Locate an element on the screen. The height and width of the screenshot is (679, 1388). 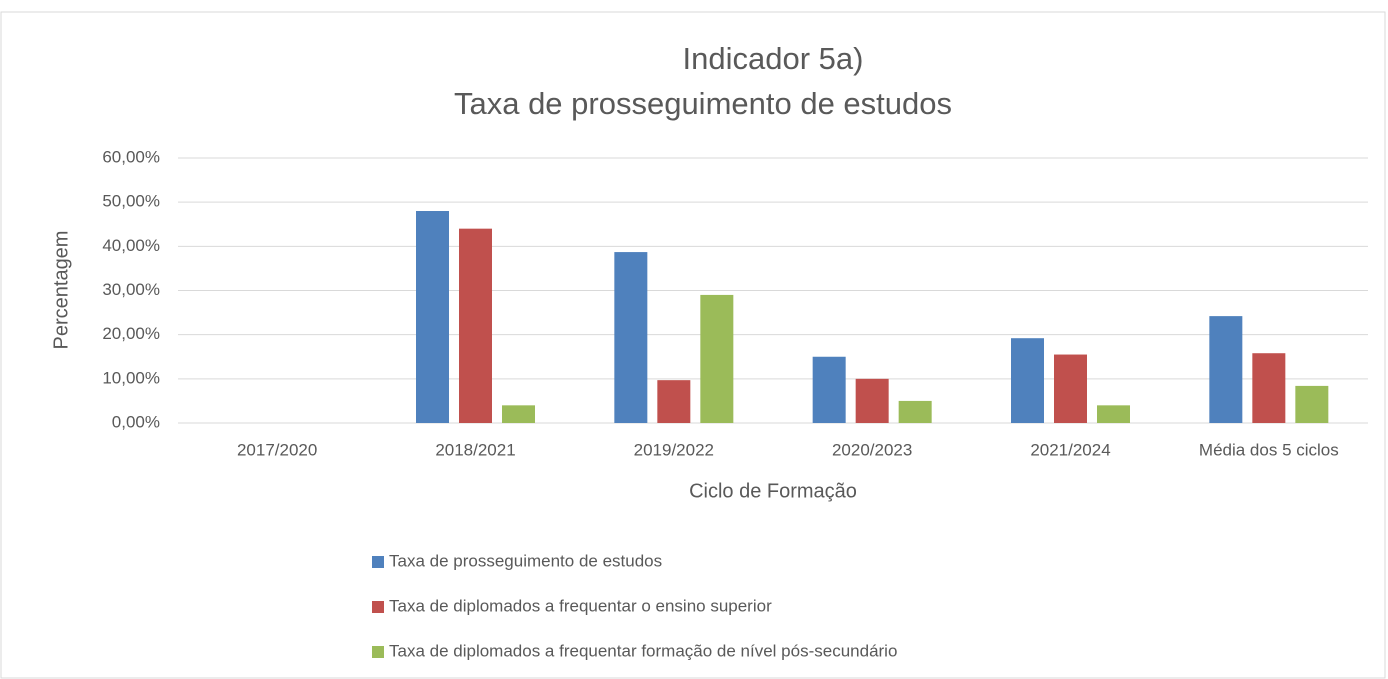
y-axis-title: Percentagem is located at coordinates (61, 290).